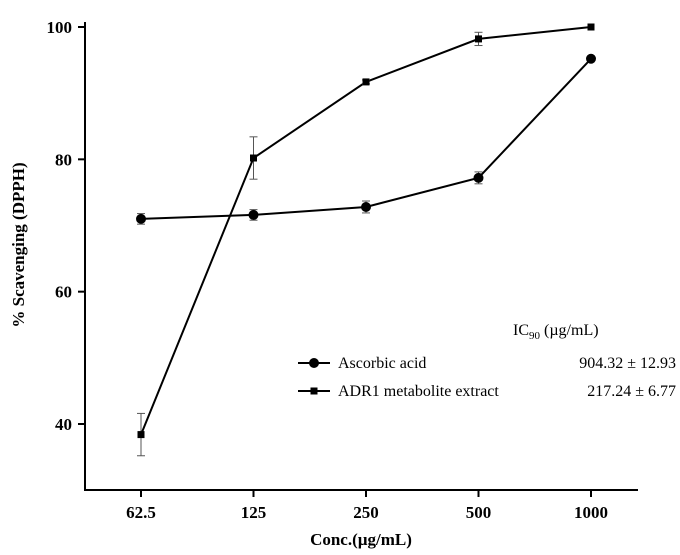  Describe the element at coordinates (63, 159) in the screenshot. I see `y-tick-label-80: 80` at that location.